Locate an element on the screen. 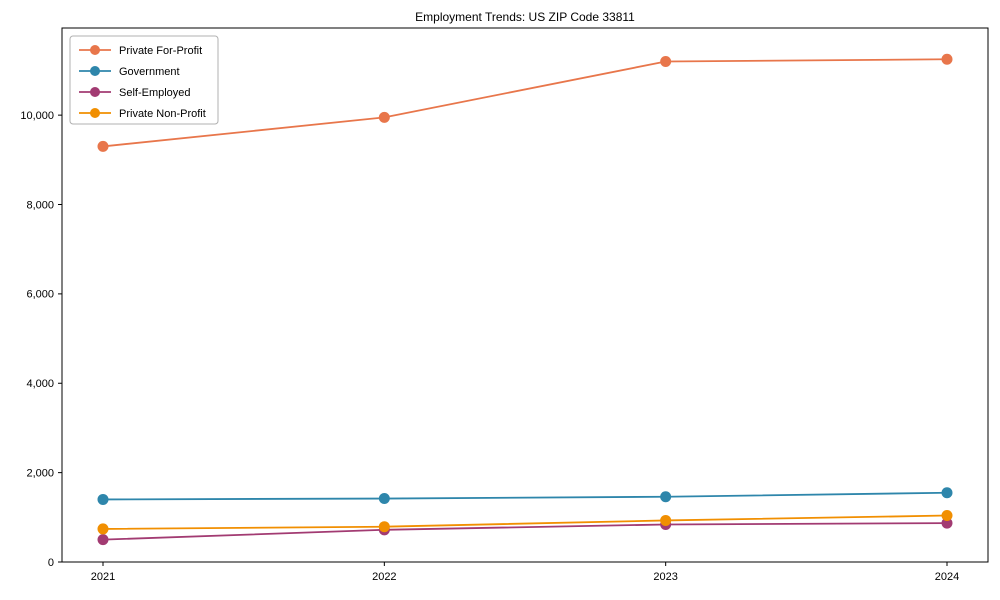 The height and width of the screenshot is (600, 1000). legend-label: Self-Employed is located at coordinates (155, 93).